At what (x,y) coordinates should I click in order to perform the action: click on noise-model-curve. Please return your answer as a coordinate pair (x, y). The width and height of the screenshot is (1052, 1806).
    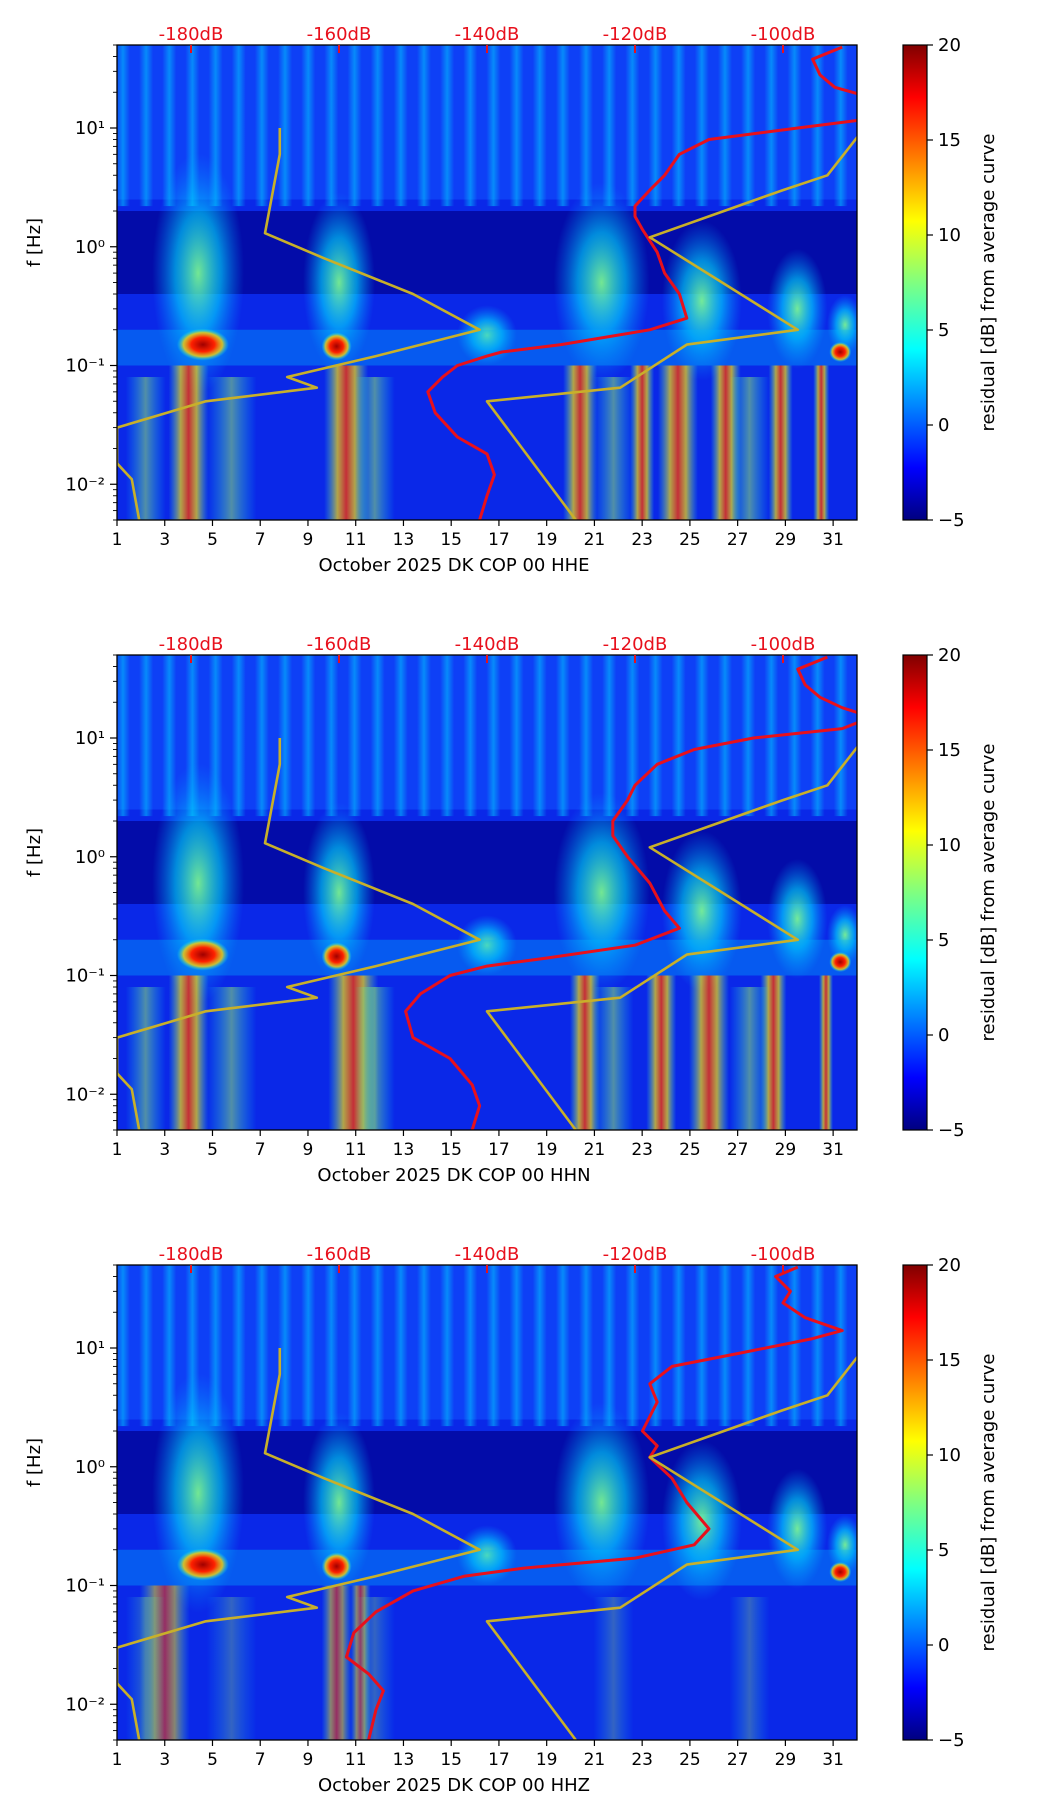
    Looking at the image, I should click on (299, 934).